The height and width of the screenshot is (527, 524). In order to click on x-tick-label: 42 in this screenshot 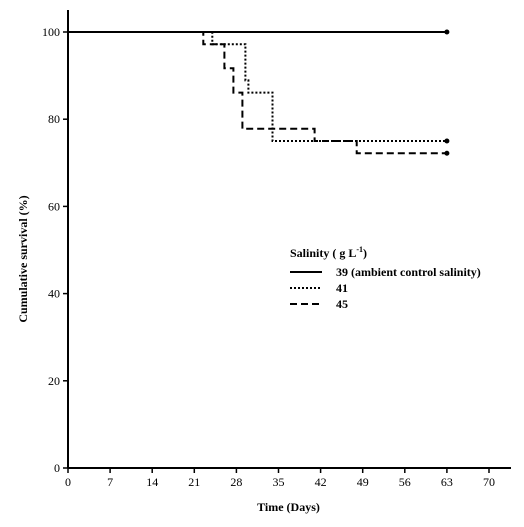, I will do `click(321, 482)`.